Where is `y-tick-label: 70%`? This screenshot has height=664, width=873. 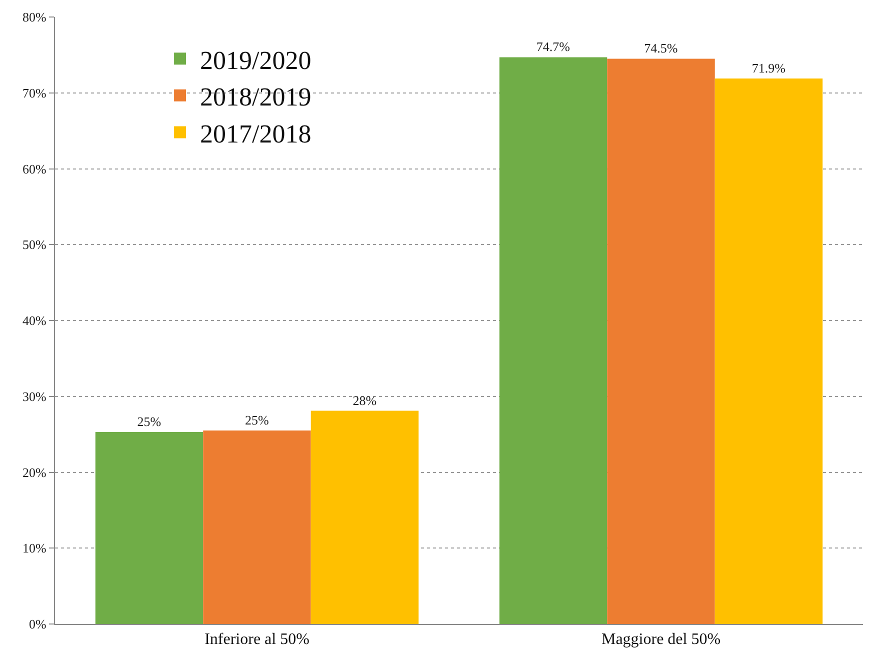
y-tick-label: 70% is located at coordinates (34, 92).